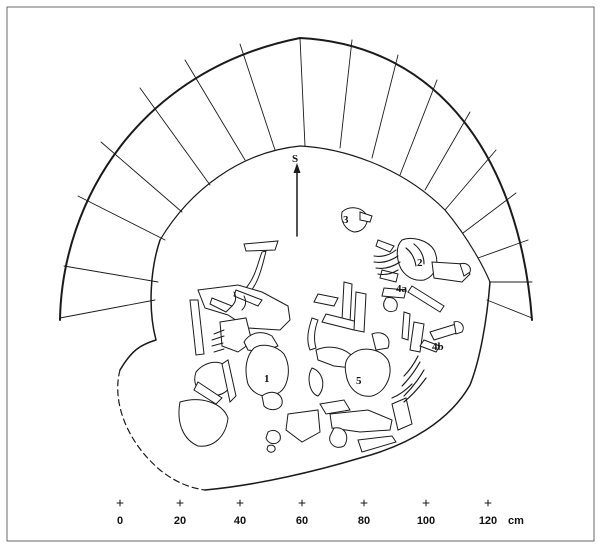 The image size is (601, 548). Describe the element at coordinates (297, 200) in the screenshot. I see `orientation-arrow` at that location.